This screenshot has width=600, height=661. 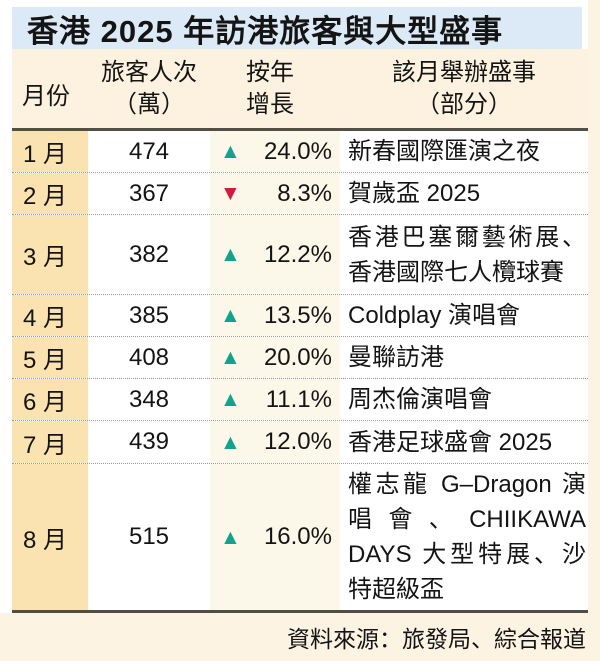 What do you see at coordinates (149, 193) in the screenshot?
I see `visitors-cell: 367` at bounding box center [149, 193].